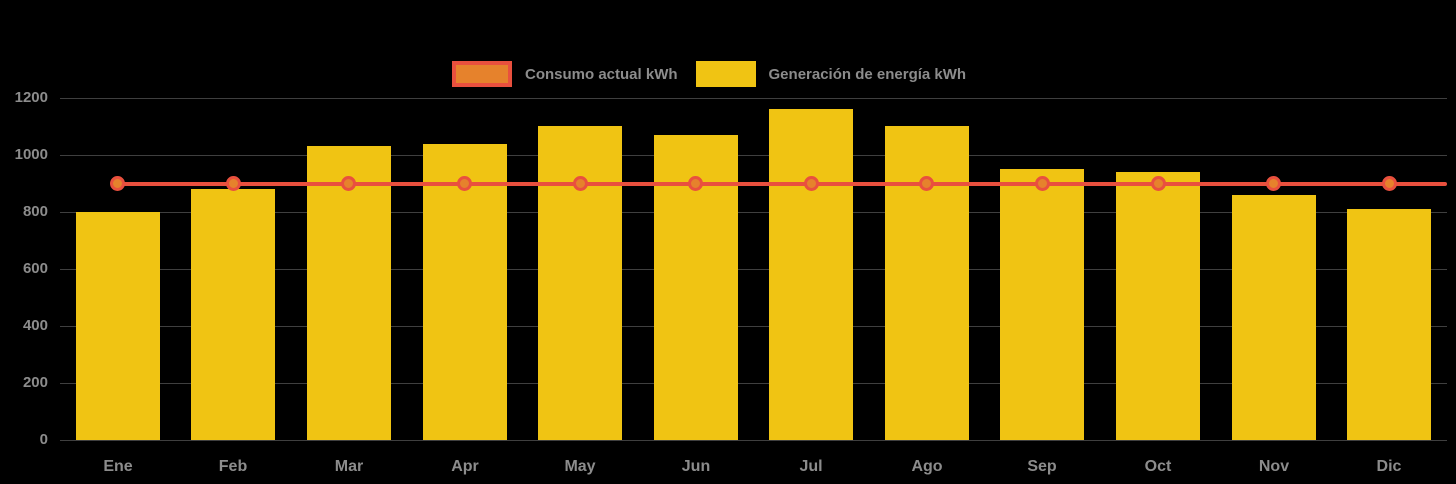 Image resolution: width=1456 pixels, height=484 pixels. I want to click on bar-oct, so click(1158, 306).